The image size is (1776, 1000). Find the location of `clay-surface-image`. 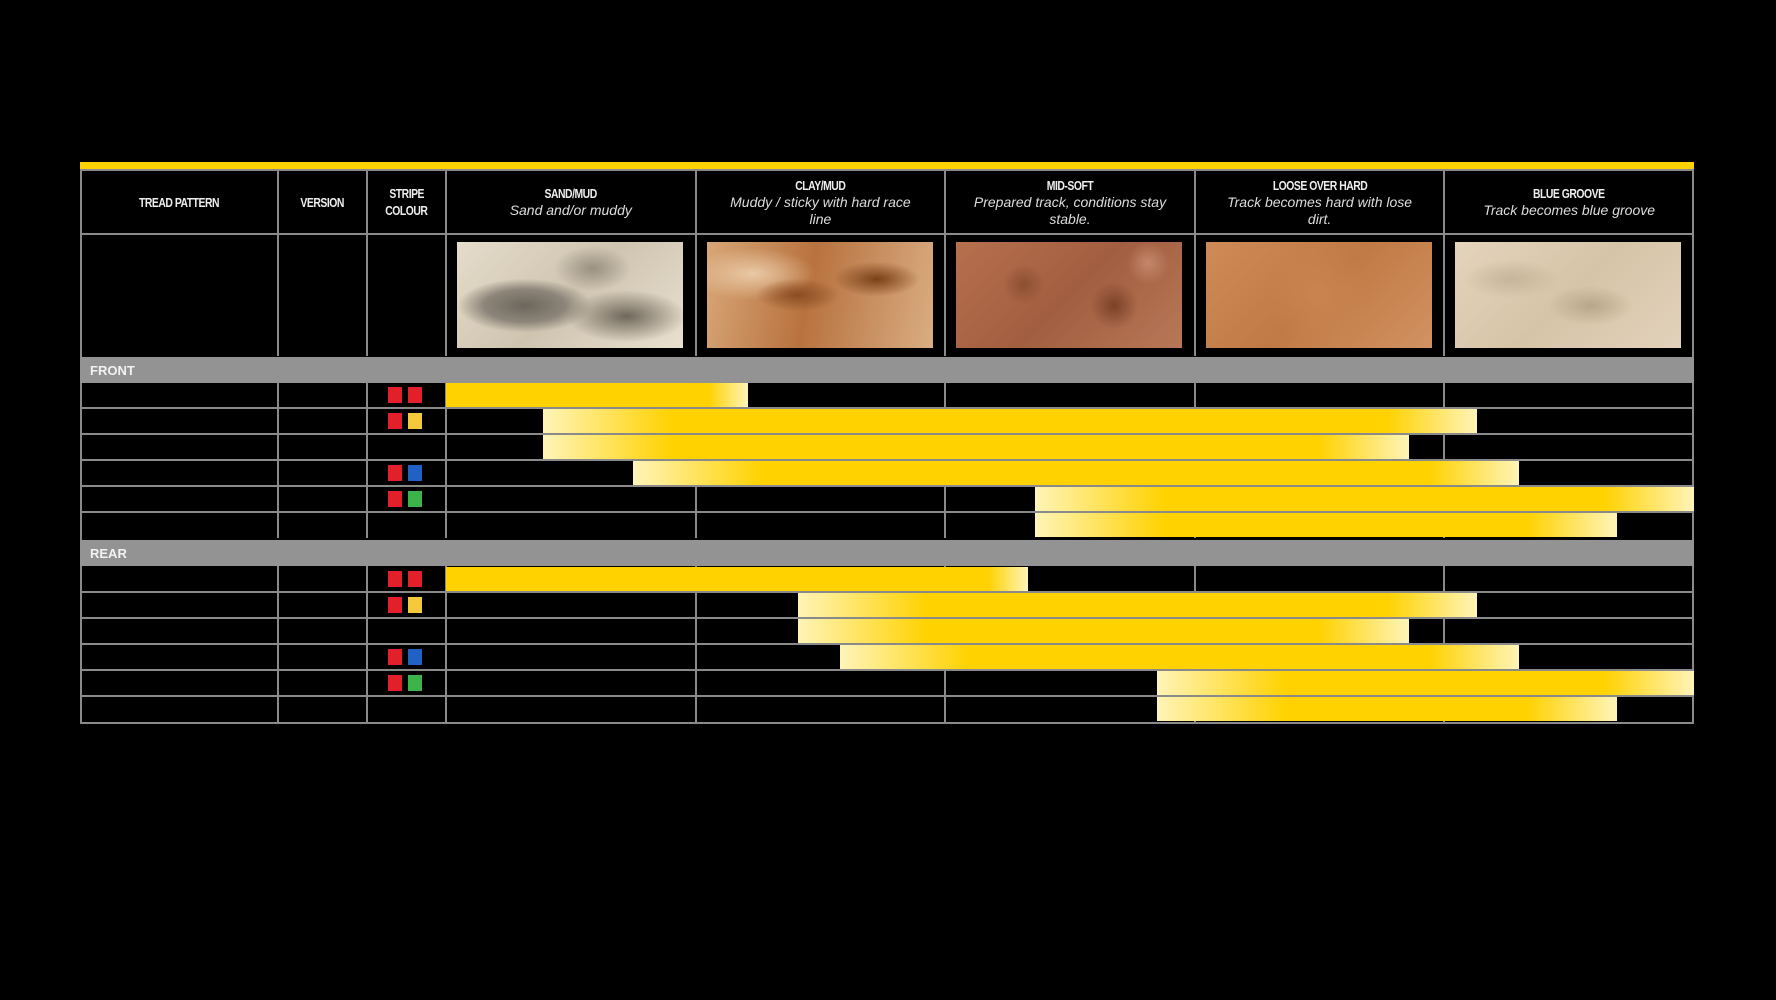

clay-surface-image is located at coordinates (819, 295).